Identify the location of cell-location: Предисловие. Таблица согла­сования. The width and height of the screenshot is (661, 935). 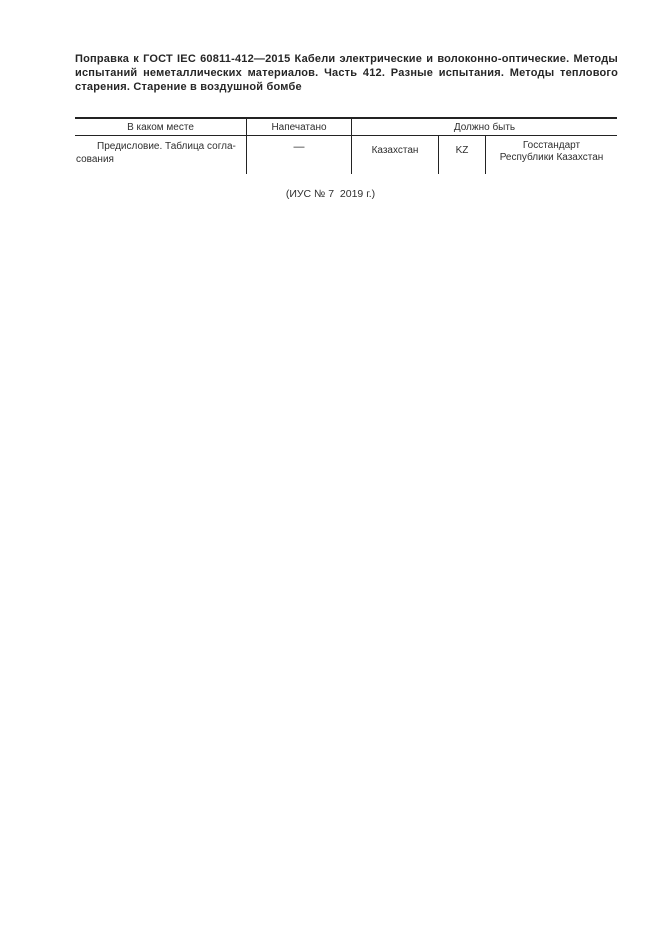
(161, 155).